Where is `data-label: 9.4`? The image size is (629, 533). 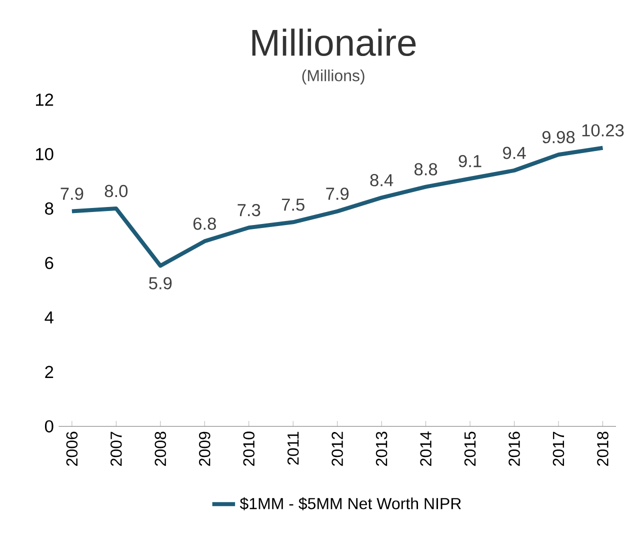 data-label: 9.4 is located at coordinates (514, 153).